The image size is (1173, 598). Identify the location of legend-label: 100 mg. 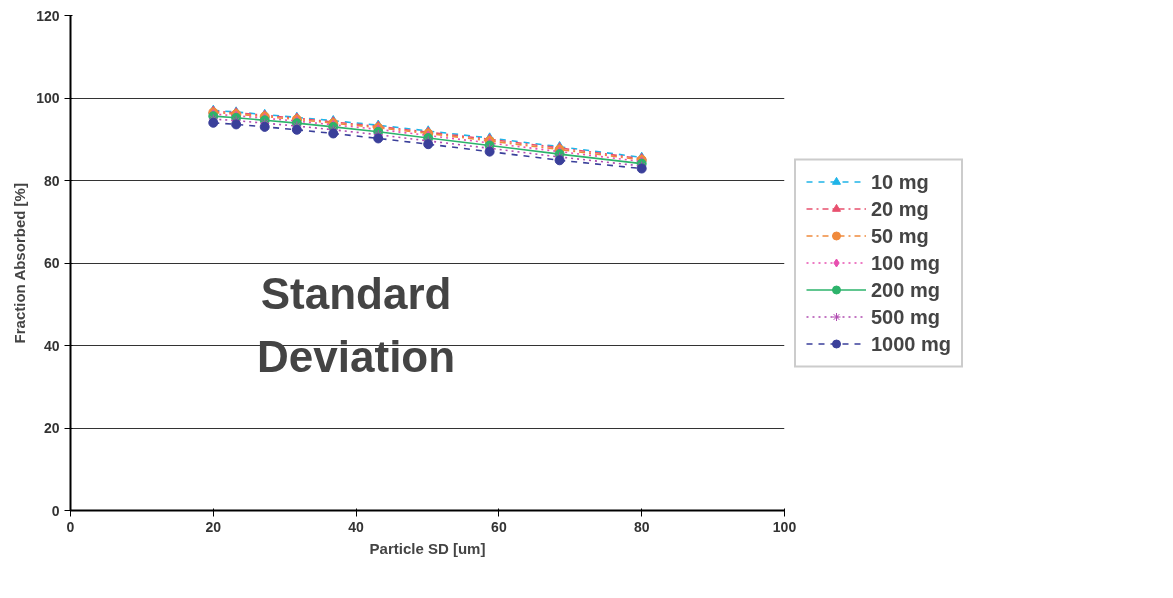
(905, 262).